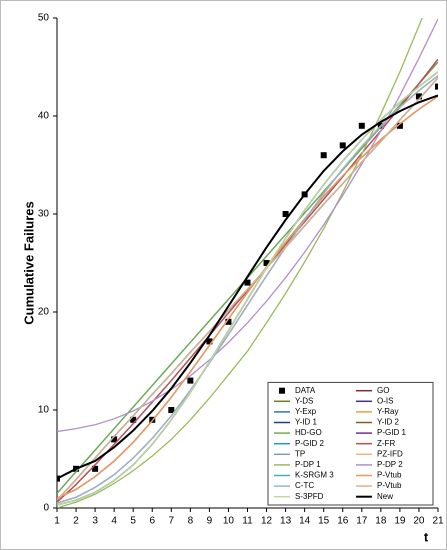  What do you see at coordinates (210, 521) in the screenshot?
I see `x-tick-label: 9` at bounding box center [210, 521].